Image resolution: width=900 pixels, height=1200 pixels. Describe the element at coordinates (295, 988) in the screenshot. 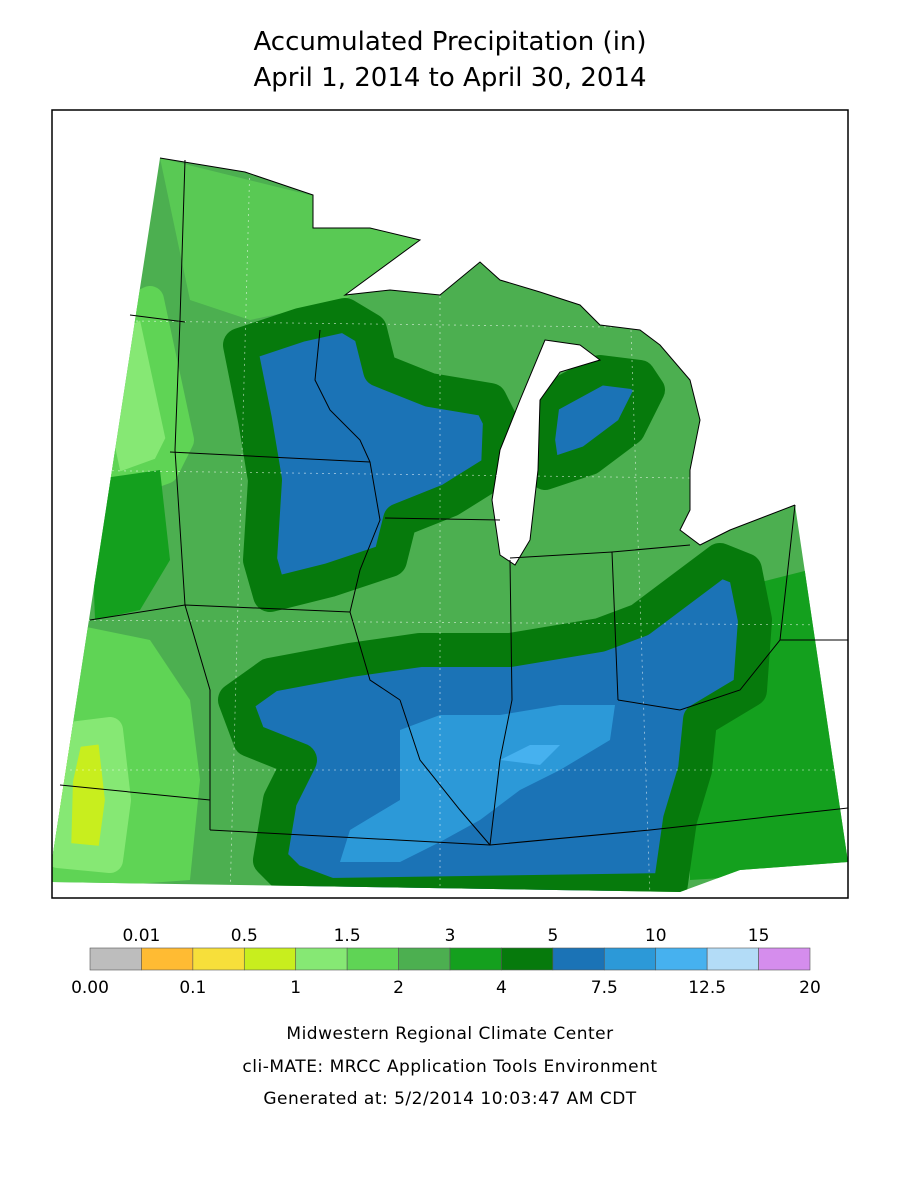

I see `legend-label: 1` at that location.